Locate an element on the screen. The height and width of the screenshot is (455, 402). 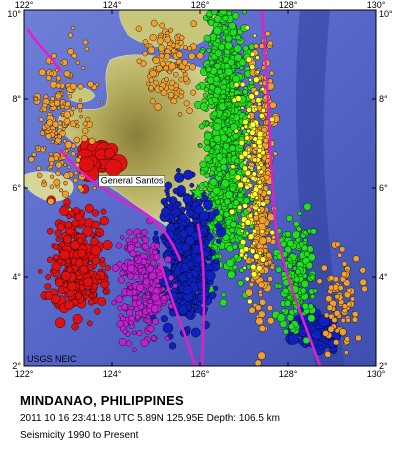
y-tick-label-right: 6° is located at coordinates (383, 188).